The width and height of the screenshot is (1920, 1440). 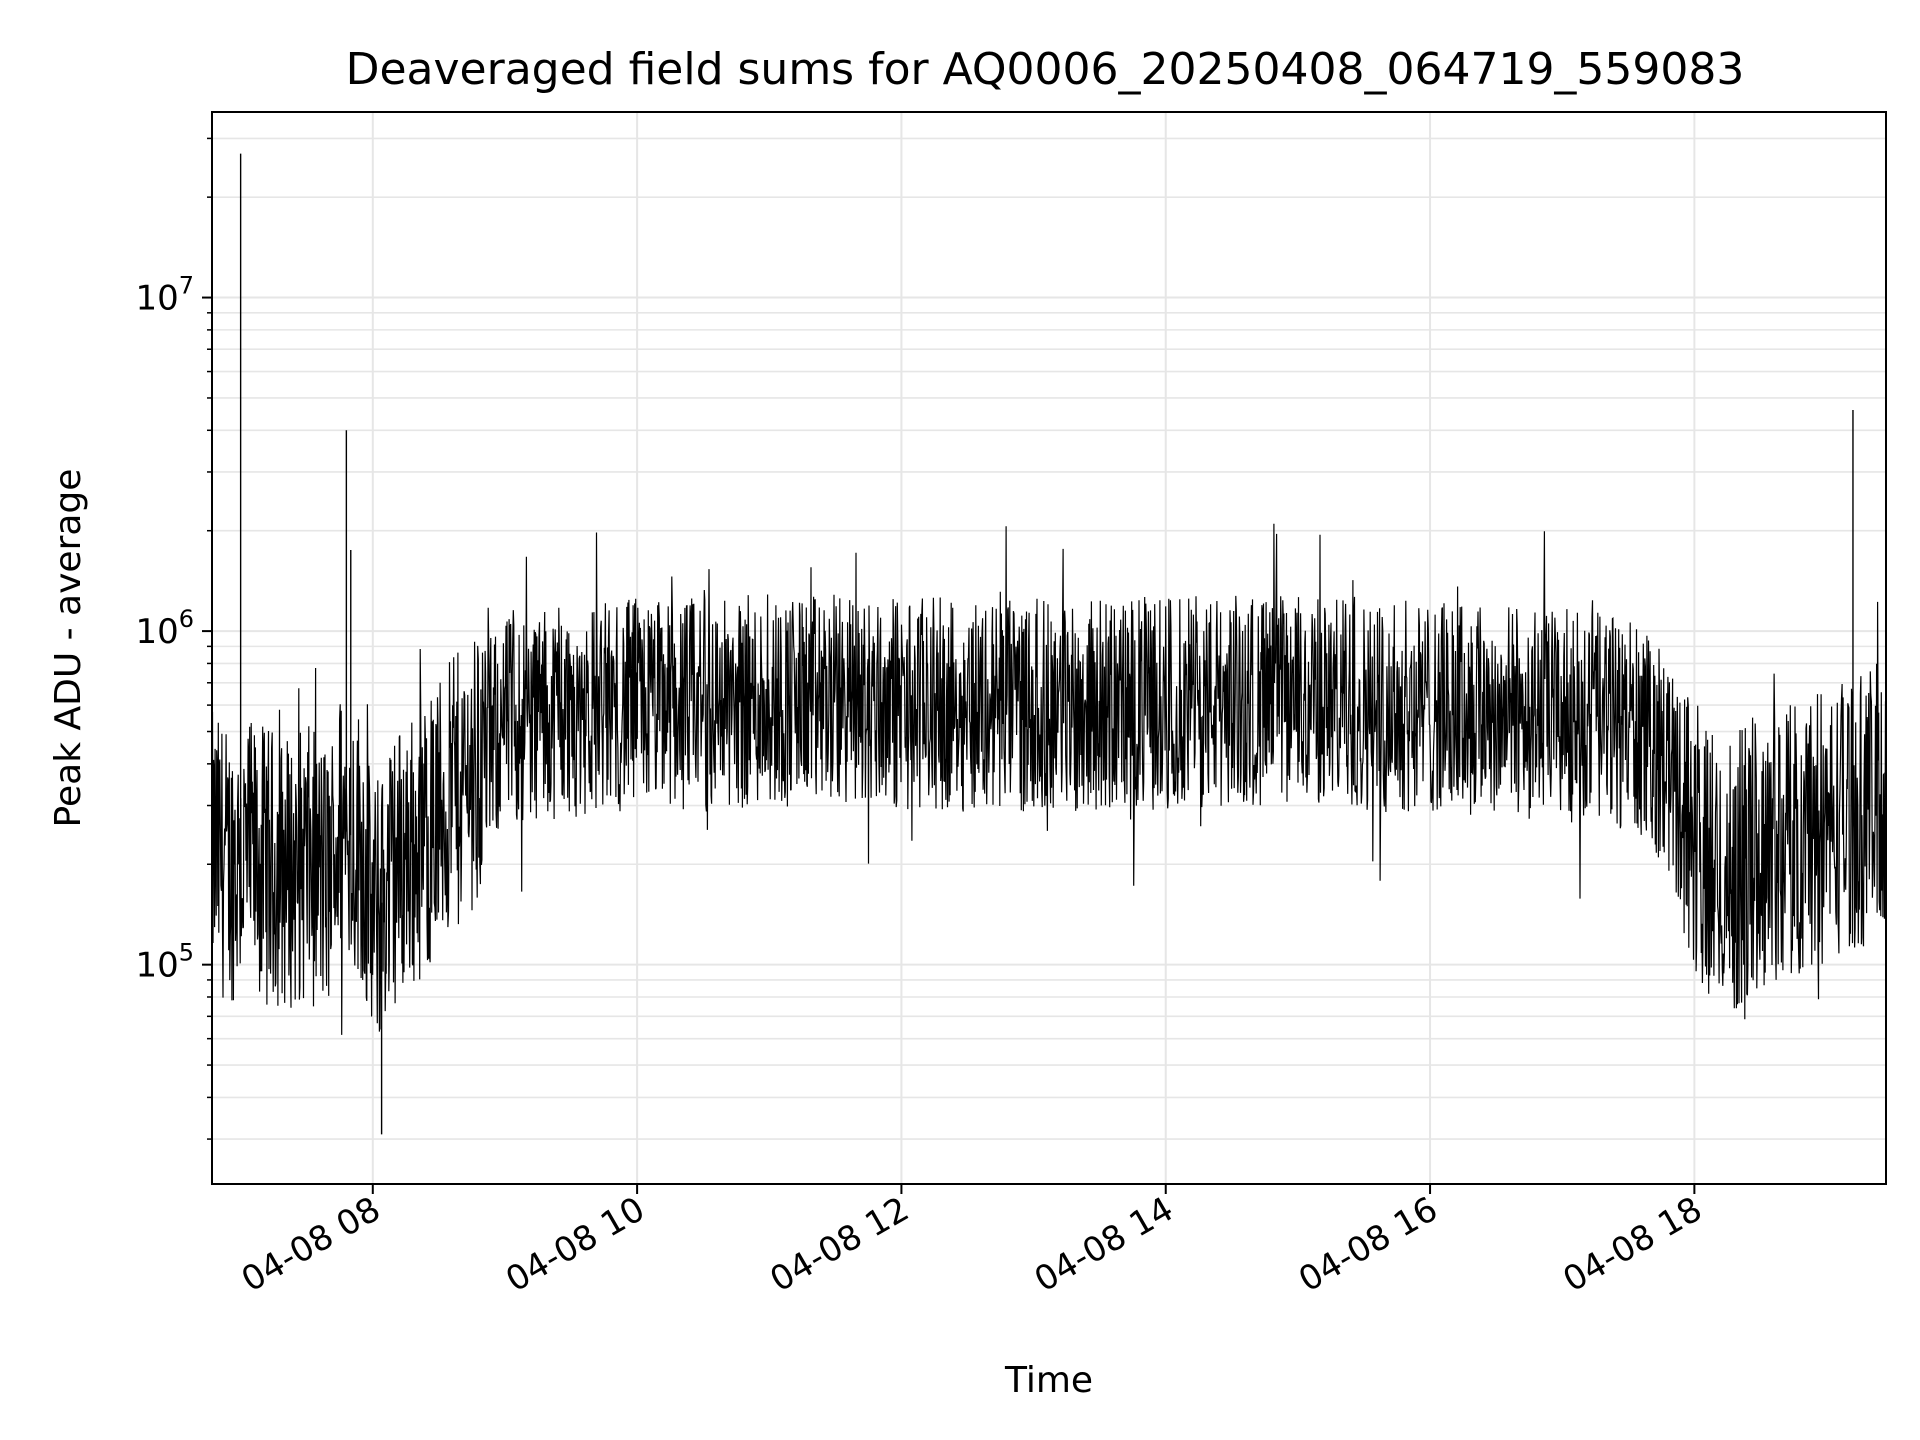 What do you see at coordinates (1048, 1380) in the screenshot?
I see `x-axis-label: Time` at bounding box center [1048, 1380].